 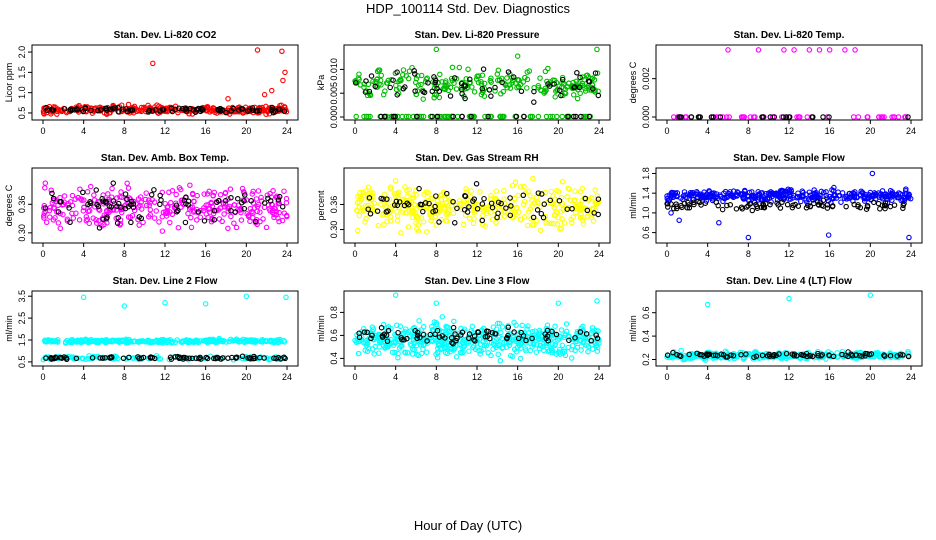 What do you see at coordinates (287, 254) in the screenshot?
I see `x-tick-label: 24` at bounding box center [287, 254].